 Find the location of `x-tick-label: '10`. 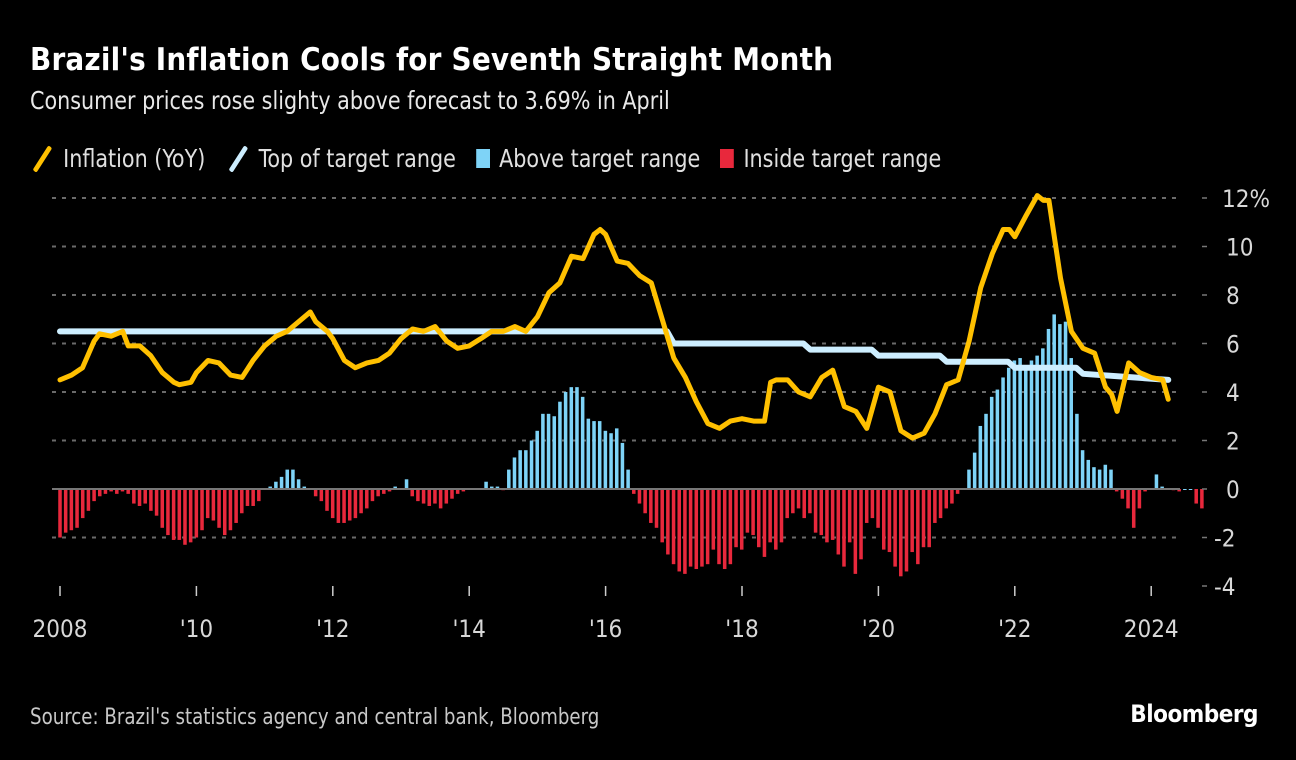

x-tick-label: '10 is located at coordinates (196, 629).